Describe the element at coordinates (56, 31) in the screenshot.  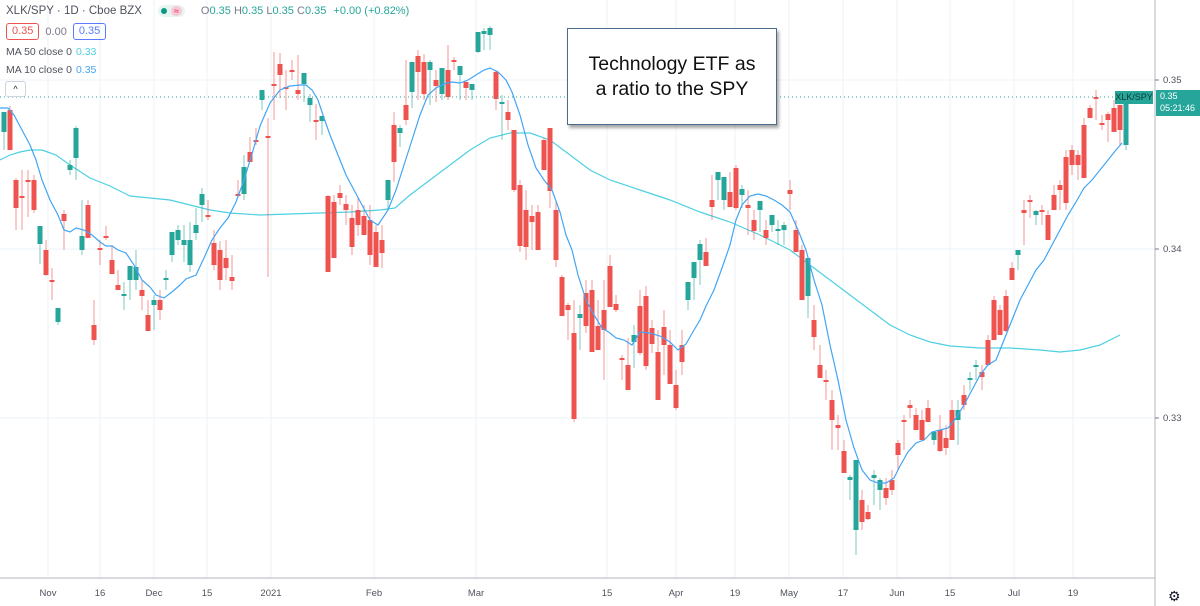
I see `spread-value: 0.00` at that location.